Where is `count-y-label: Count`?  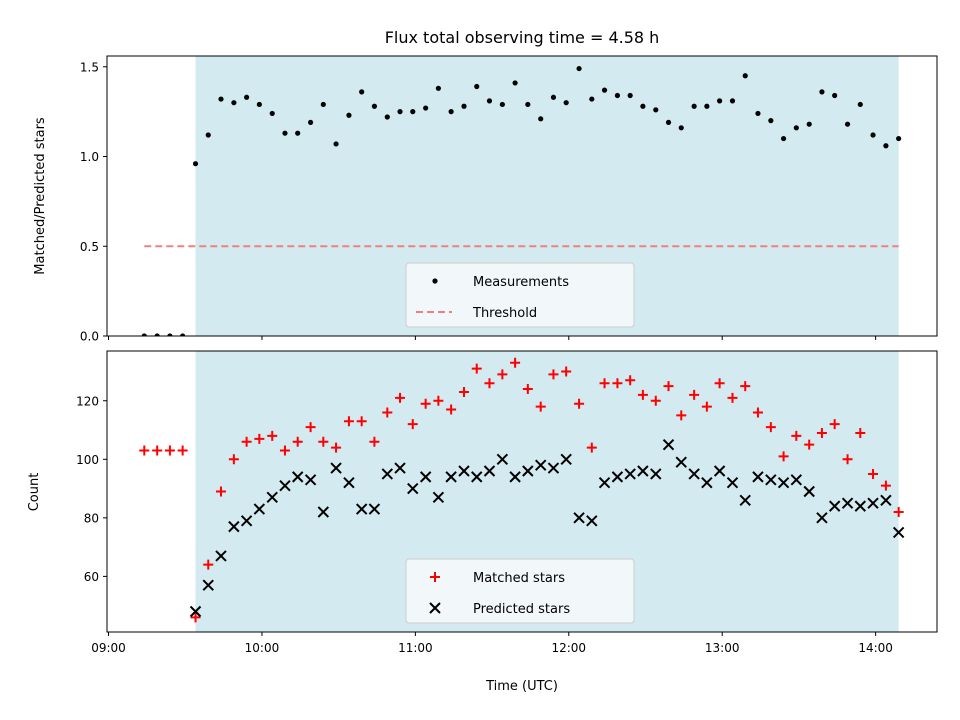 count-y-label: Count is located at coordinates (34, 492).